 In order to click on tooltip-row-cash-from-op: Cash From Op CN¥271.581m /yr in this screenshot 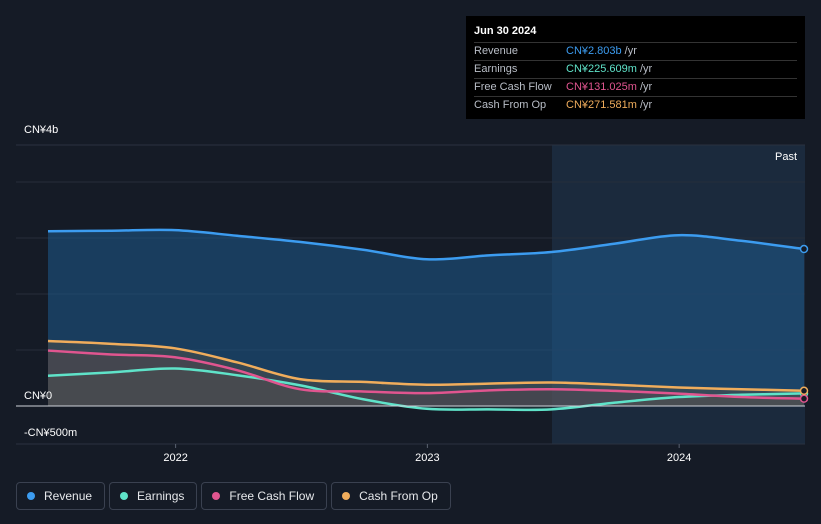, I will do `click(635, 105)`.